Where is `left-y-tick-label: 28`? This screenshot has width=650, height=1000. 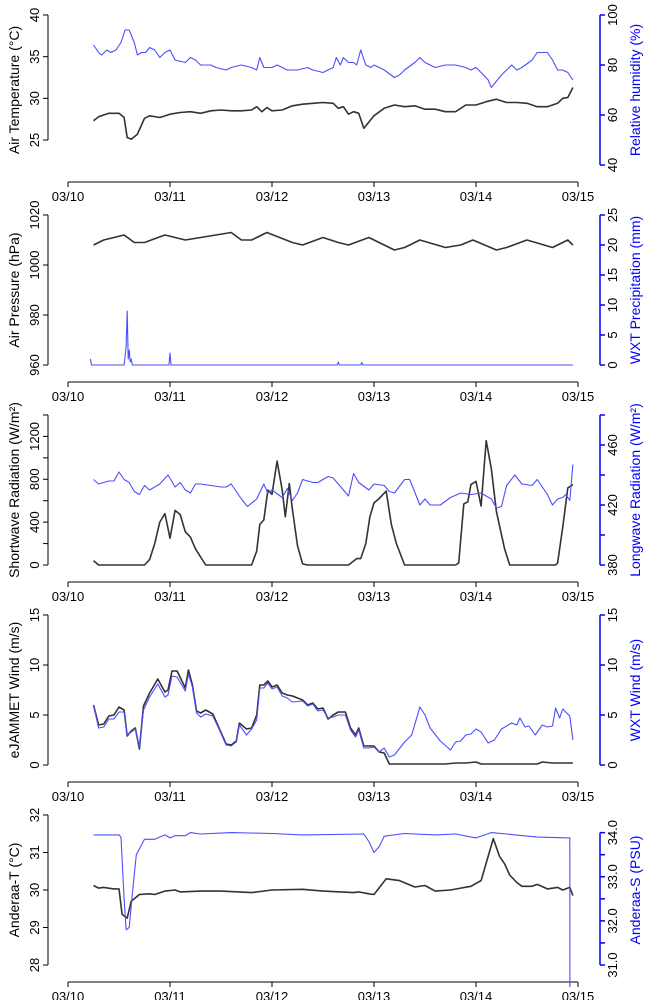 left-y-tick-label: 28 is located at coordinates (34, 965).